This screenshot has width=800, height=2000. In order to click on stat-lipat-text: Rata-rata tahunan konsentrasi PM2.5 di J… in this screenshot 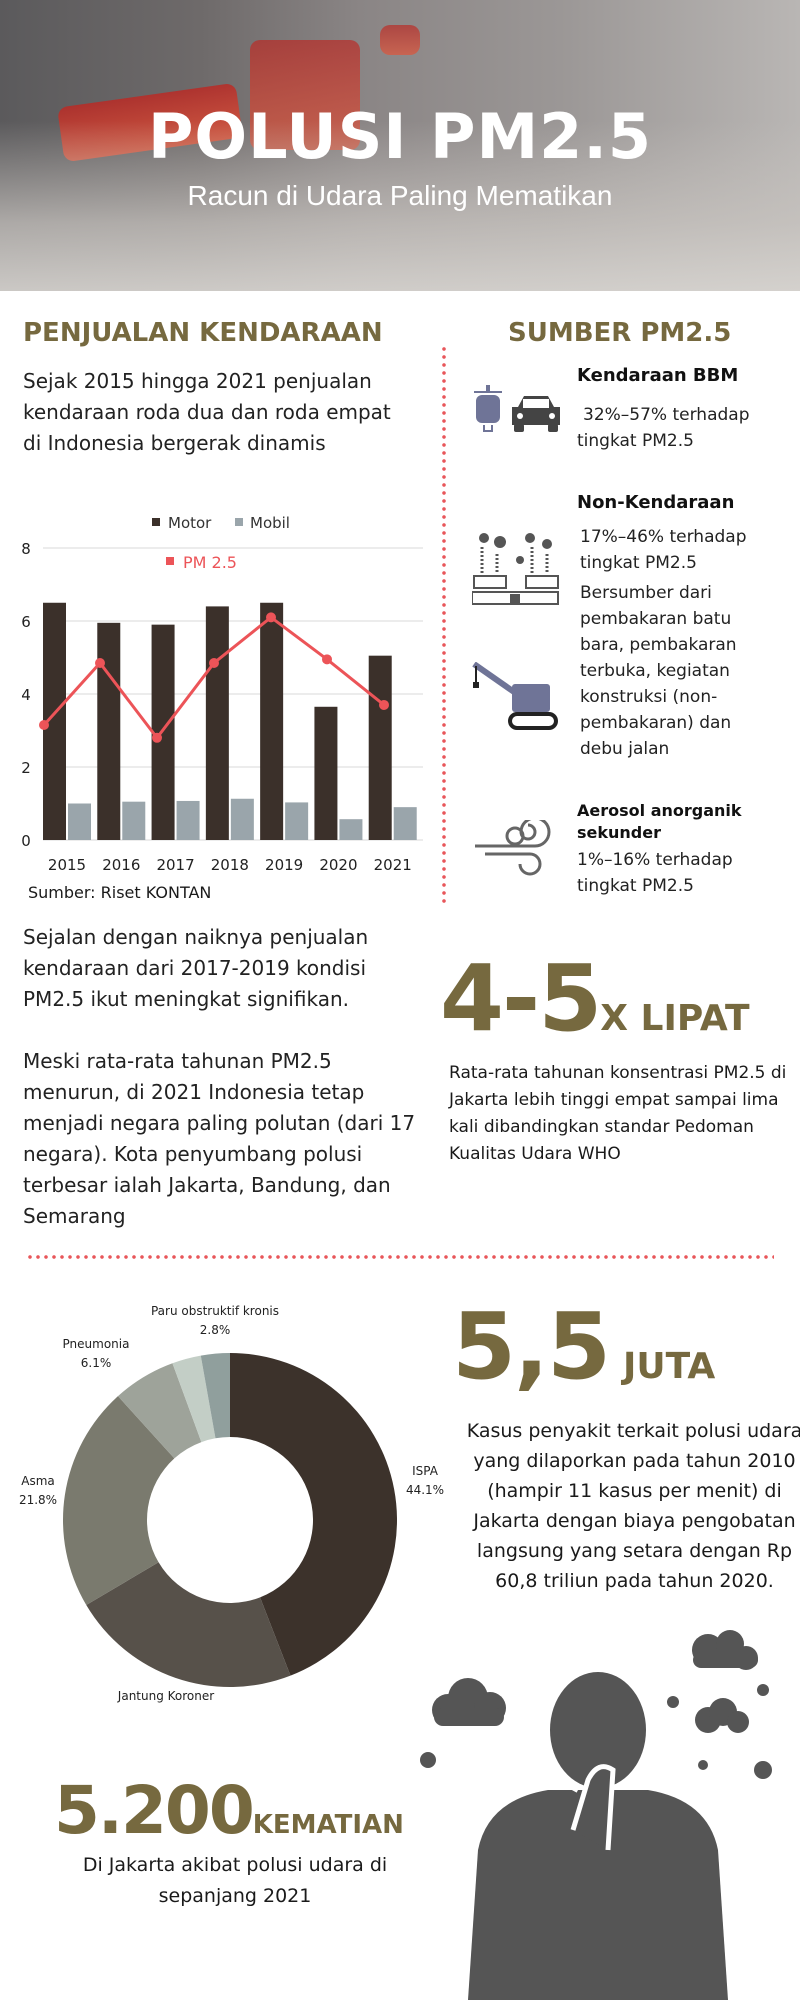, I will do `click(618, 1113)`.